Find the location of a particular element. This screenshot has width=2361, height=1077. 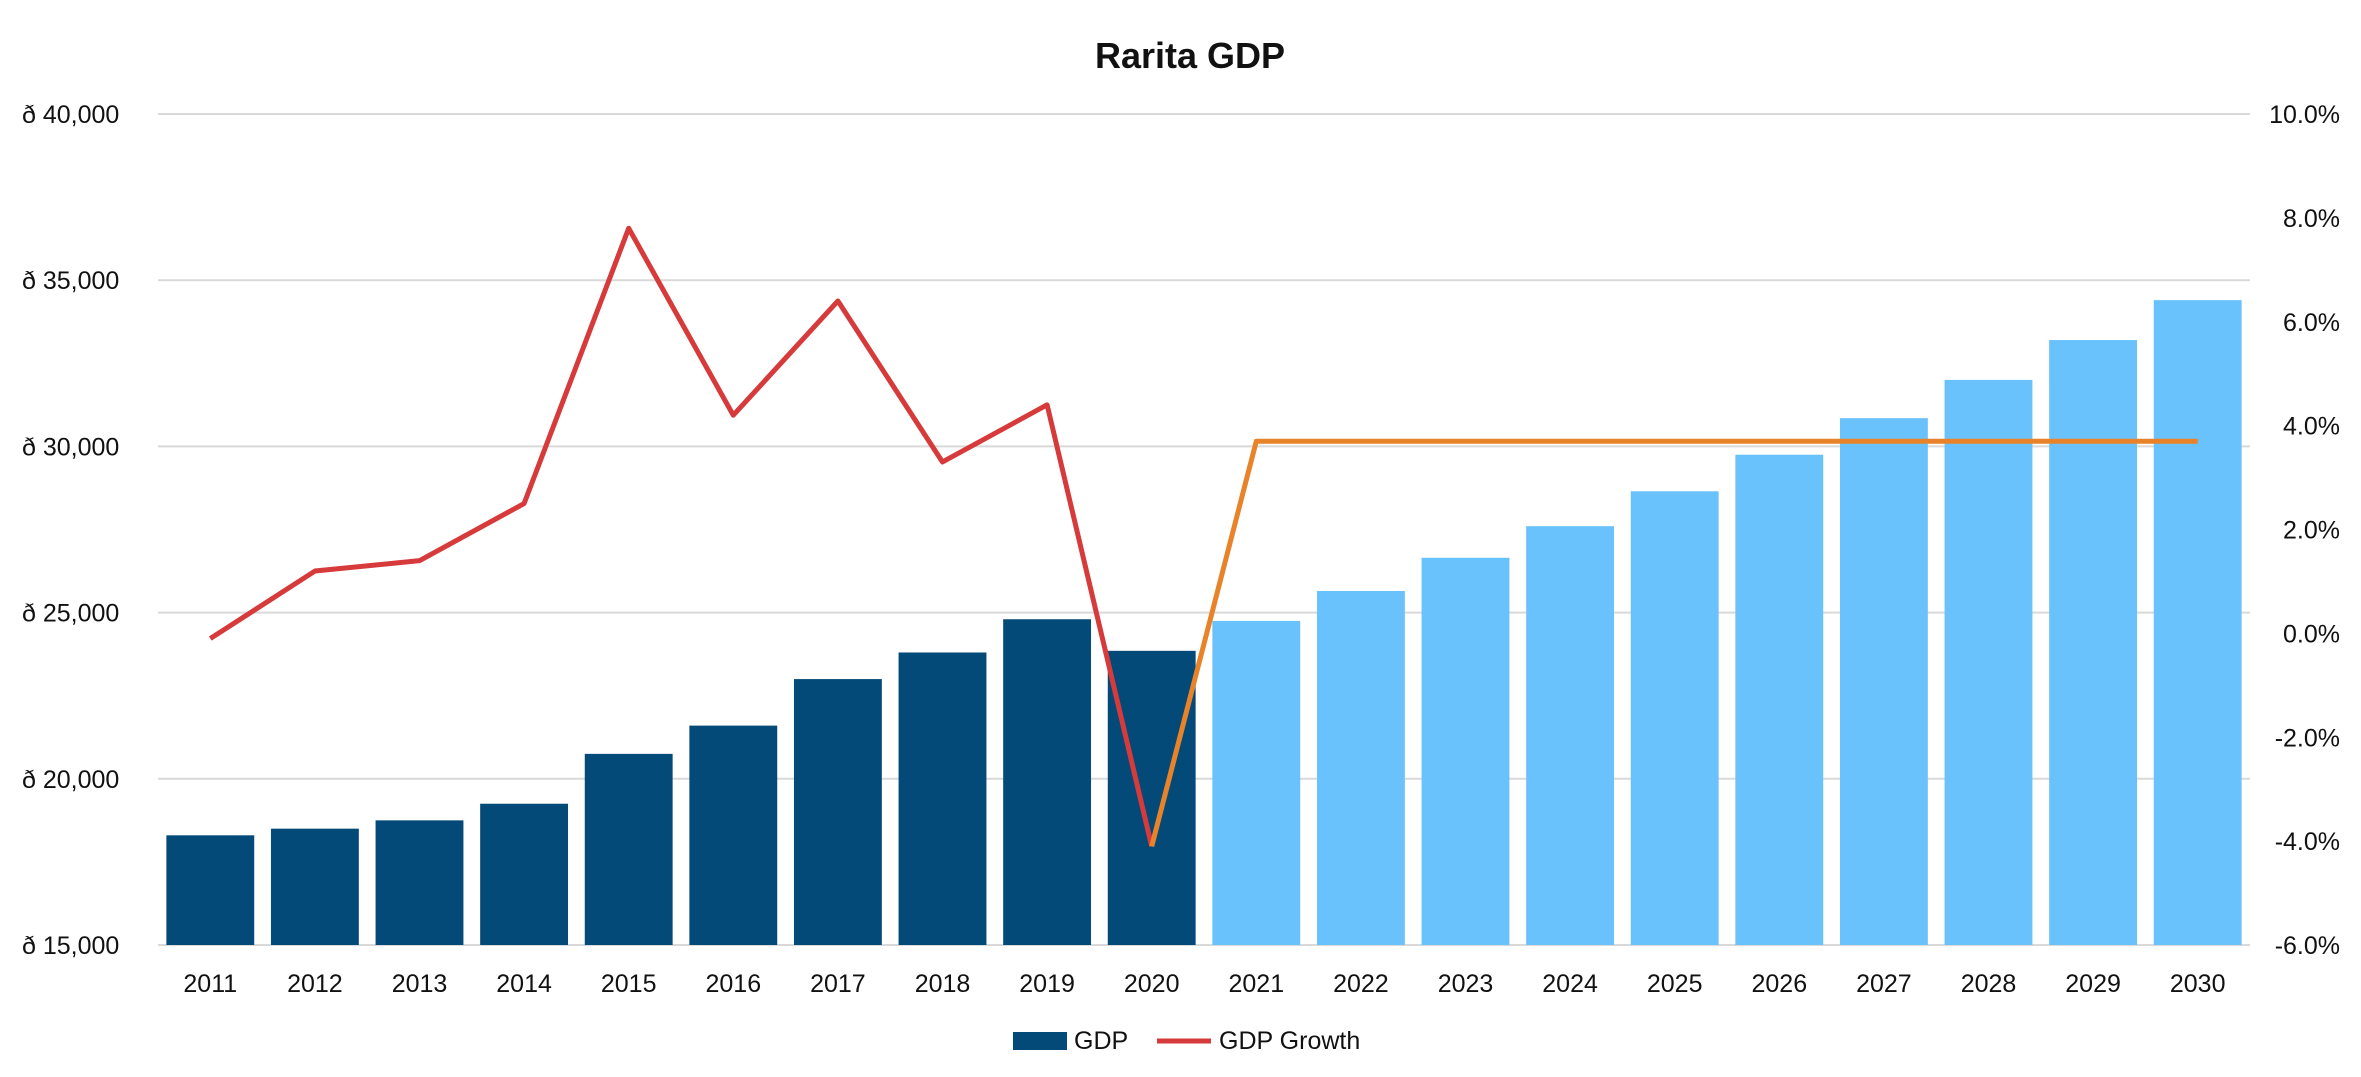

x-tick-label: 2014 is located at coordinates (524, 984).